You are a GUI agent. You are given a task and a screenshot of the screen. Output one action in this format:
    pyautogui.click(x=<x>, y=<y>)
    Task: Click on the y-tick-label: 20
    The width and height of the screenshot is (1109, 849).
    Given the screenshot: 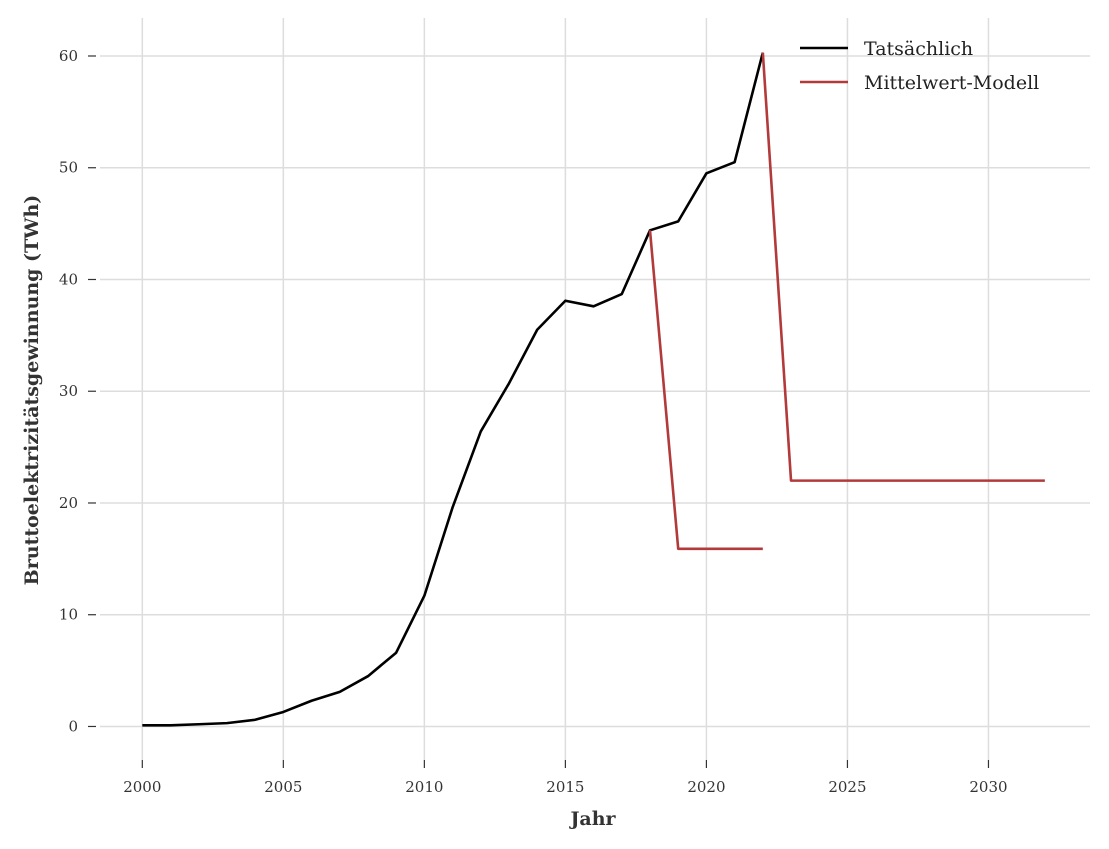 What is the action you would take?
    pyautogui.click(x=68, y=503)
    